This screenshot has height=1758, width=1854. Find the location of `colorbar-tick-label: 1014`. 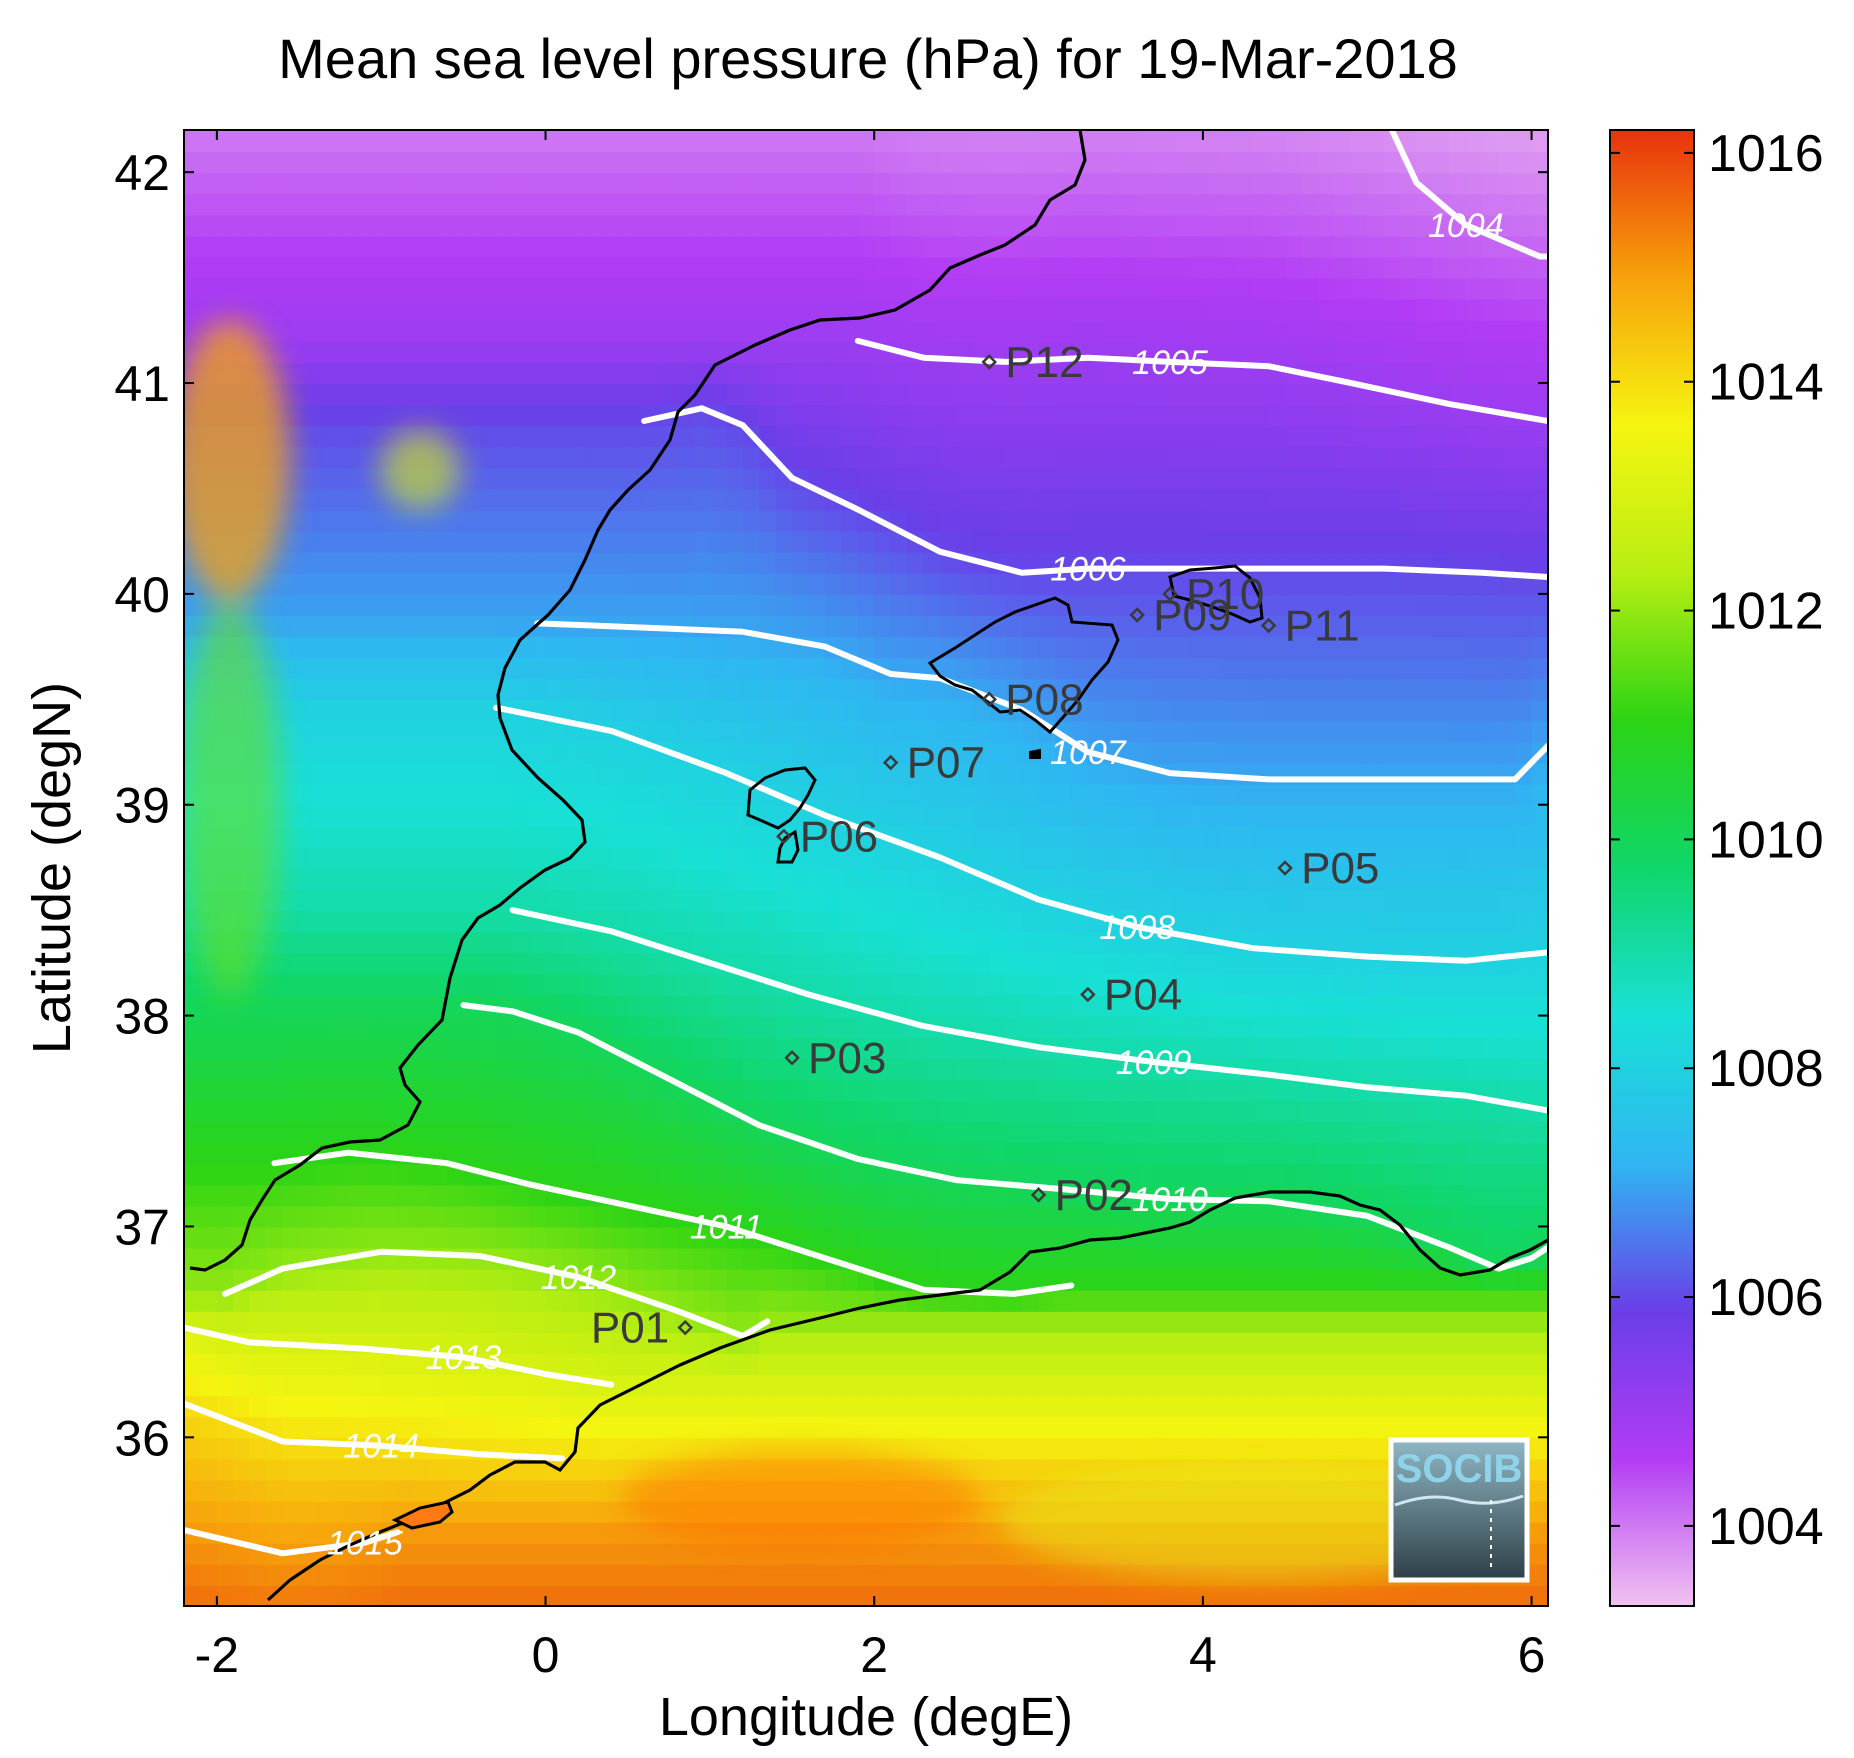

colorbar-tick-label: 1014 is located at coordinates (1766, 383).